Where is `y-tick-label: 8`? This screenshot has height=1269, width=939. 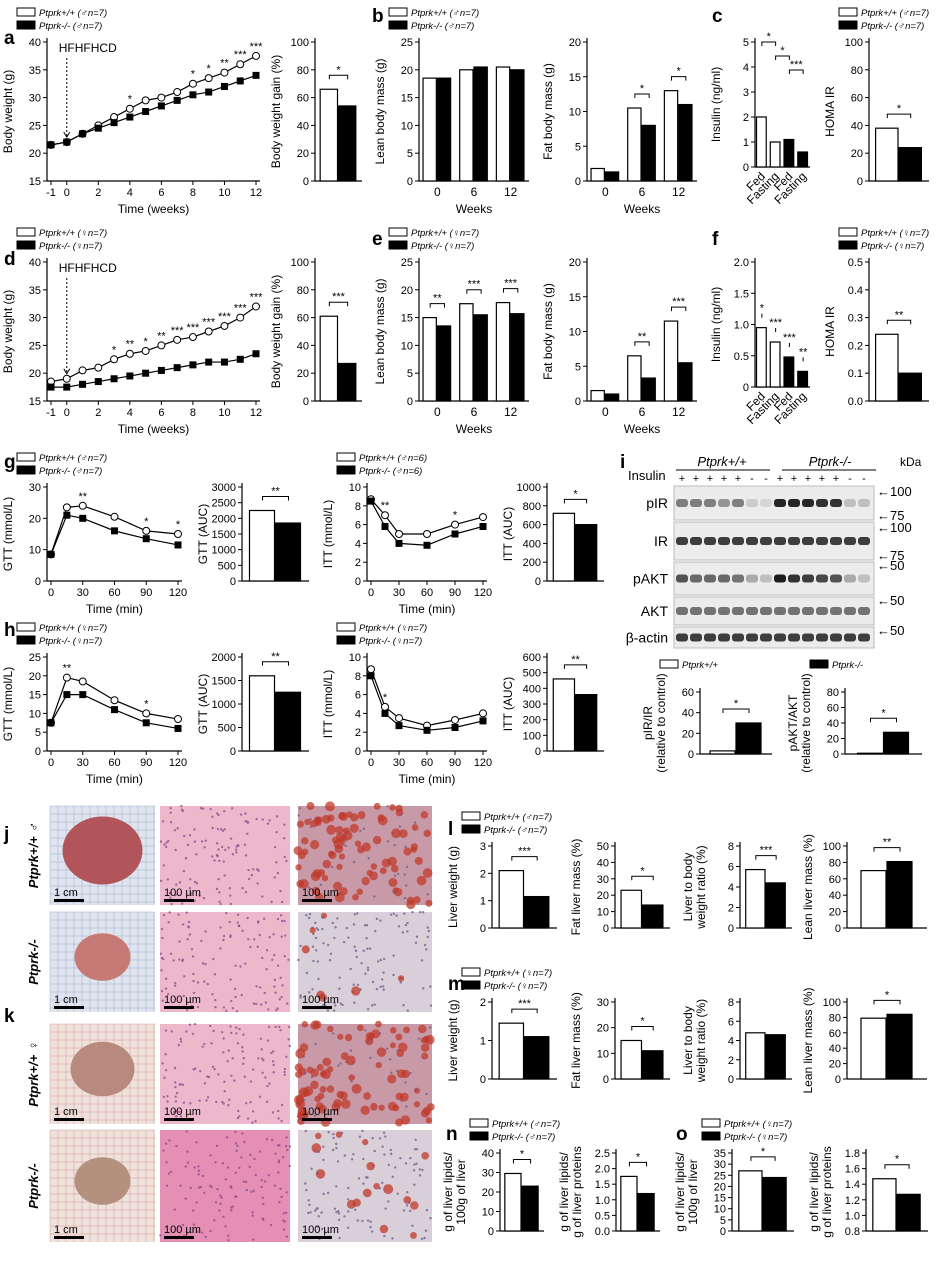 y-tick-label: 8 is located at coordinates (358, 507).